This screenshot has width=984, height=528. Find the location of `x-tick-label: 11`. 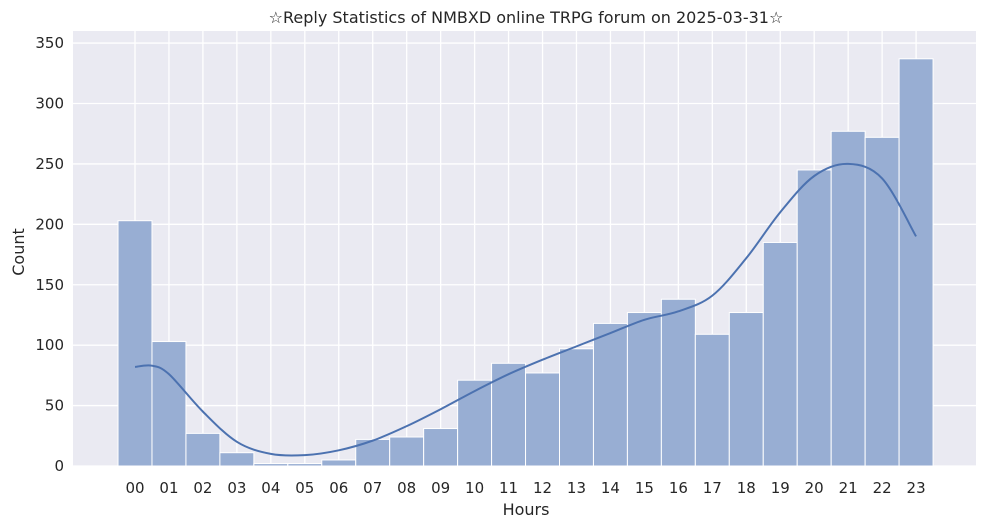

x-tick-label: 11 is located at coordinates (508, 488).